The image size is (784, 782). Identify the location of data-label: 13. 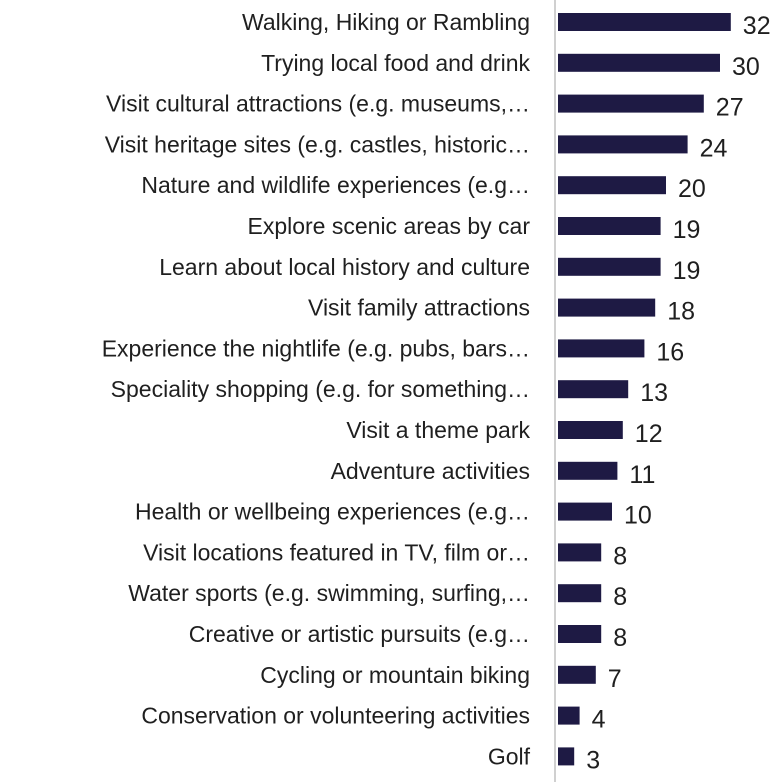
(654, 393).